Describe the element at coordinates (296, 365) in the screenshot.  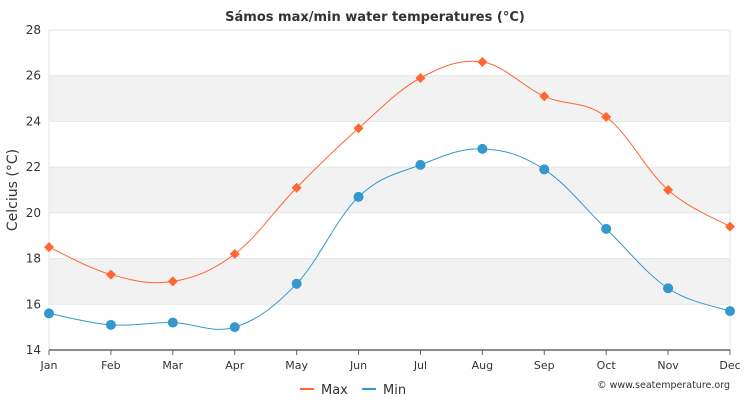
I see `x-tick-label: May` at that location.